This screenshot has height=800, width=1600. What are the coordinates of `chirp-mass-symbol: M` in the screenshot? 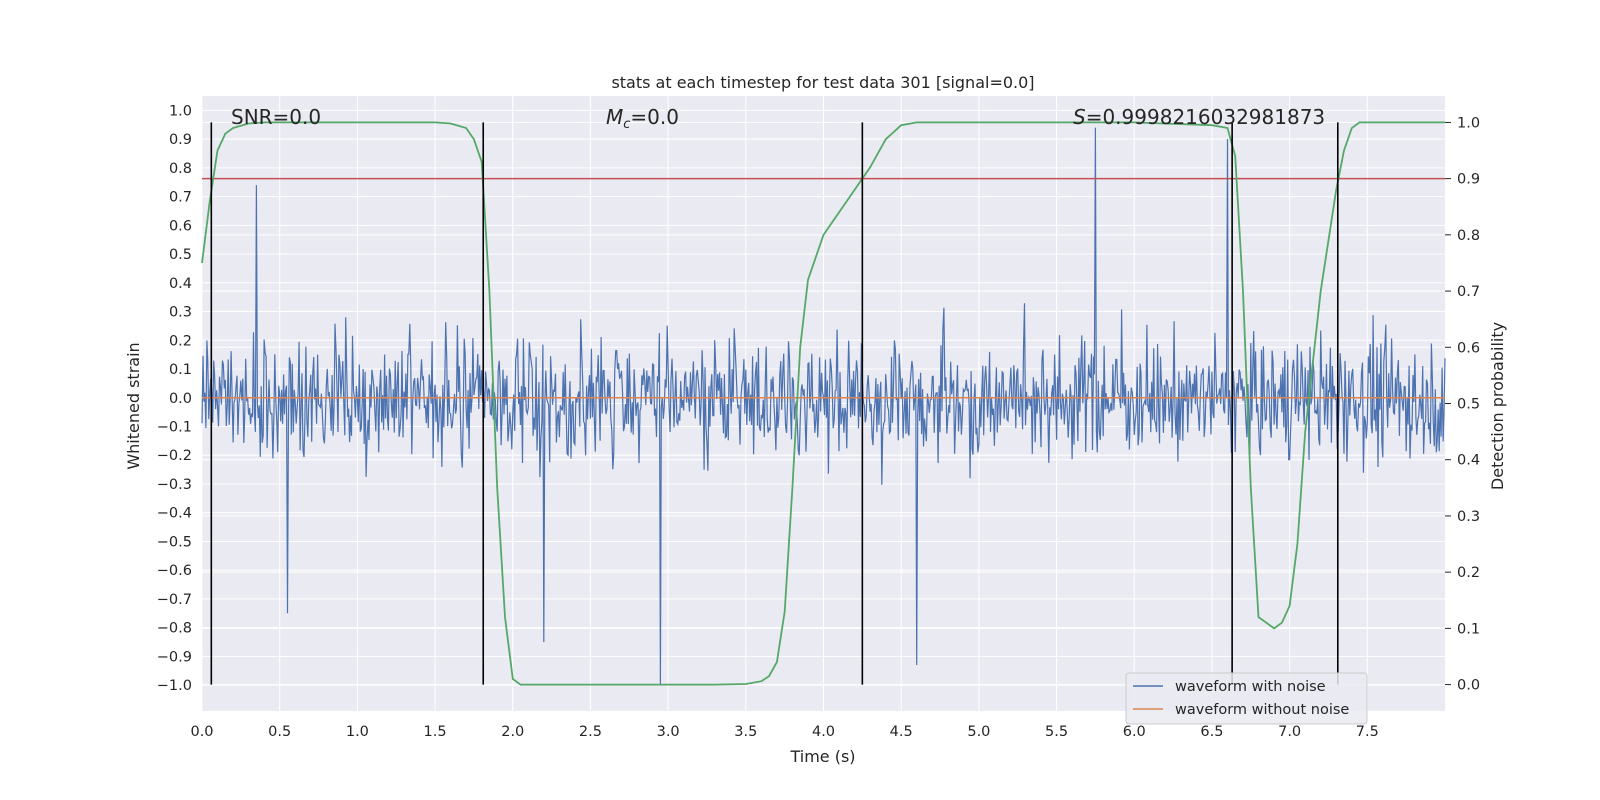 It's located at (614, 117).